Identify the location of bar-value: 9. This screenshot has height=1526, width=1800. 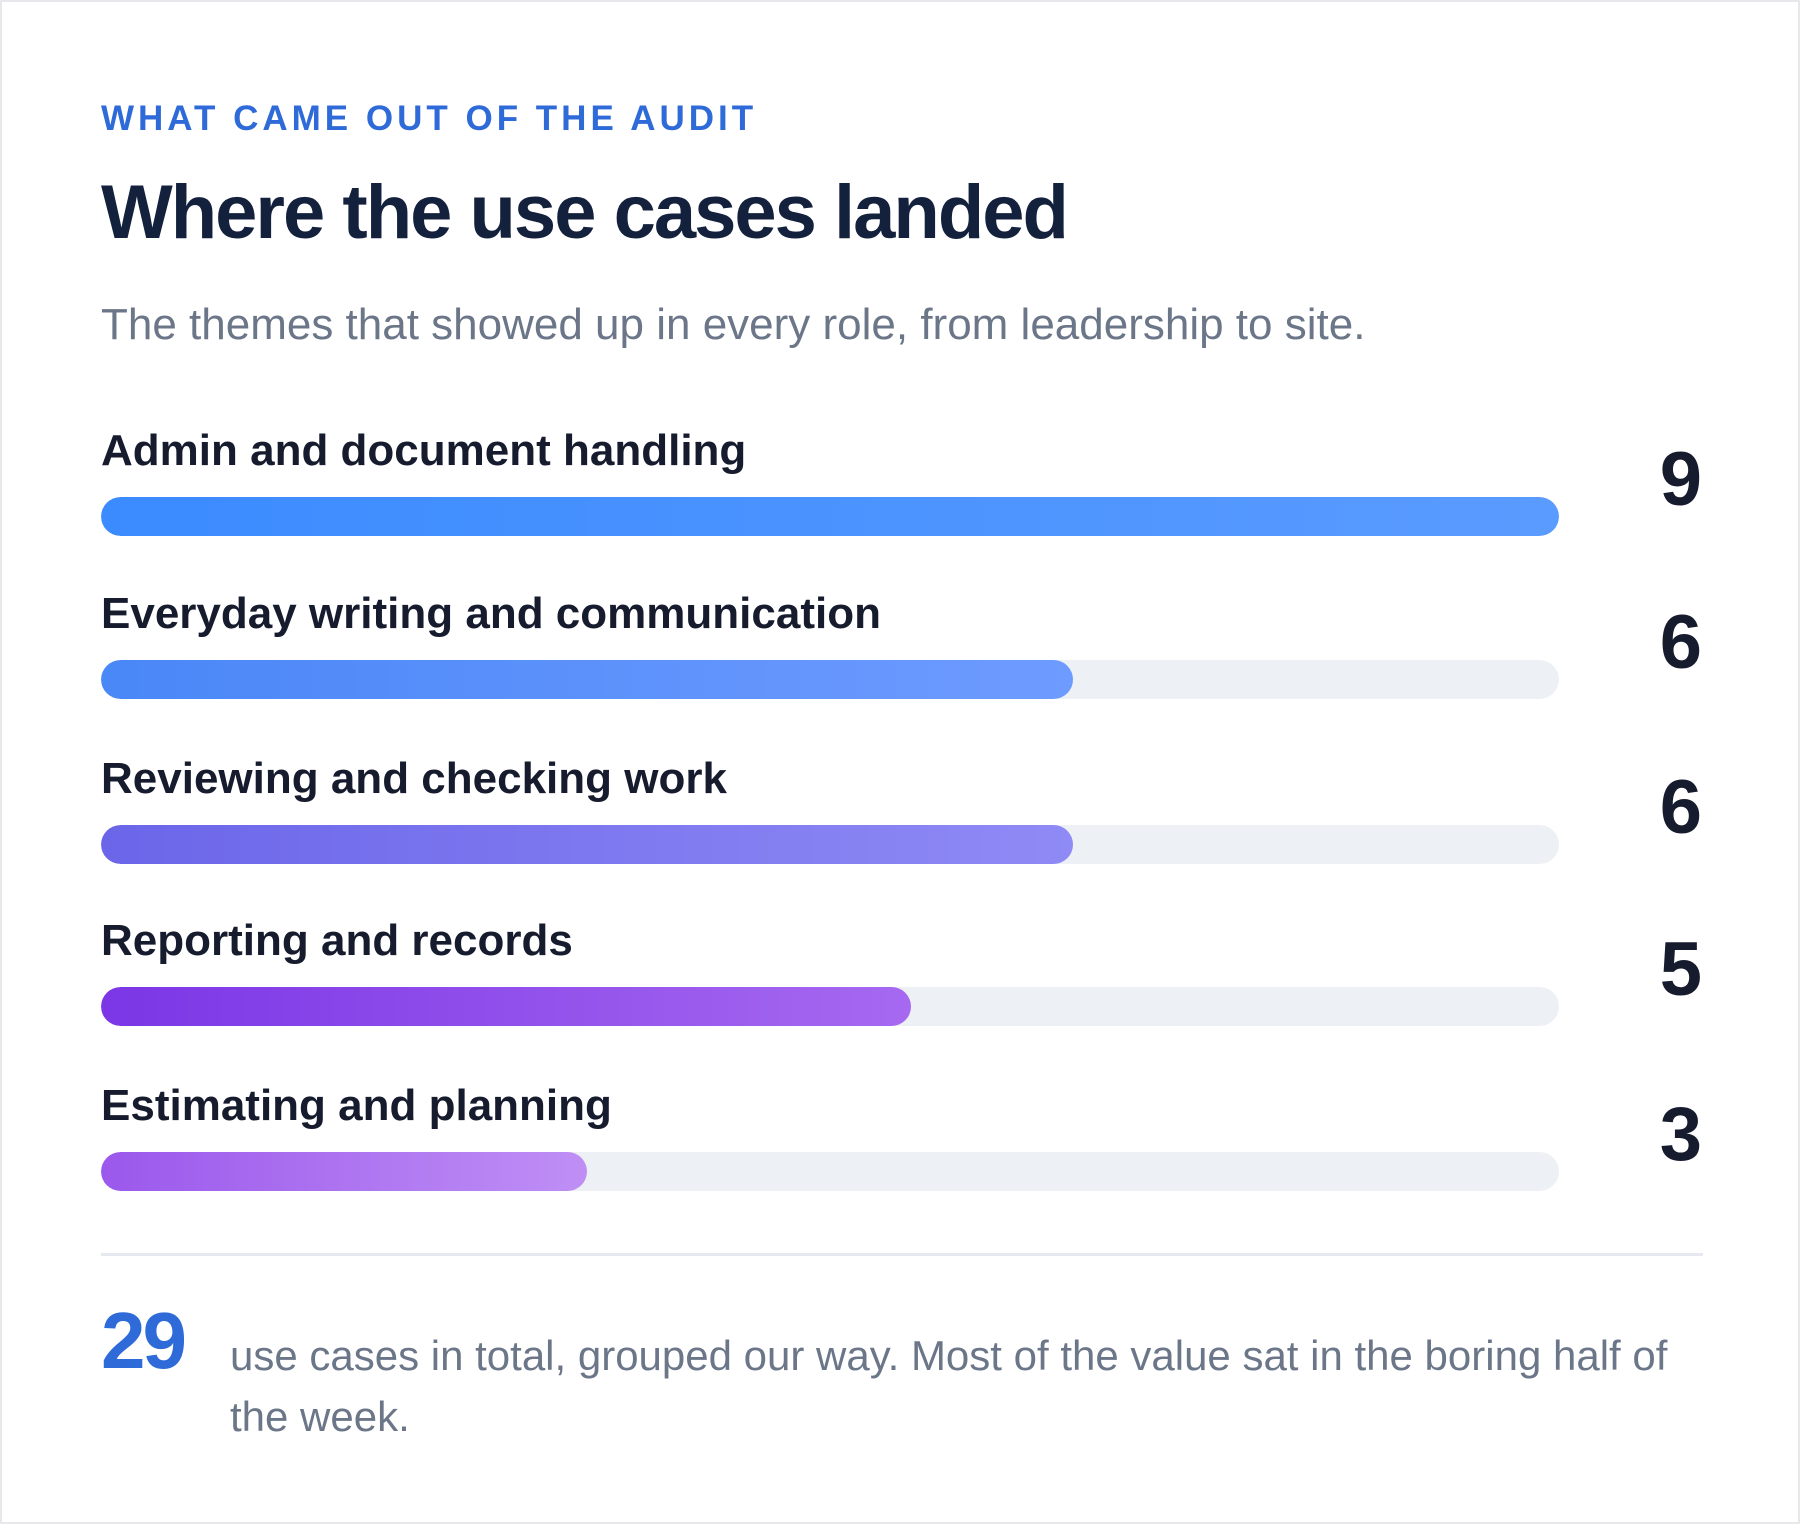
(1680, 479).